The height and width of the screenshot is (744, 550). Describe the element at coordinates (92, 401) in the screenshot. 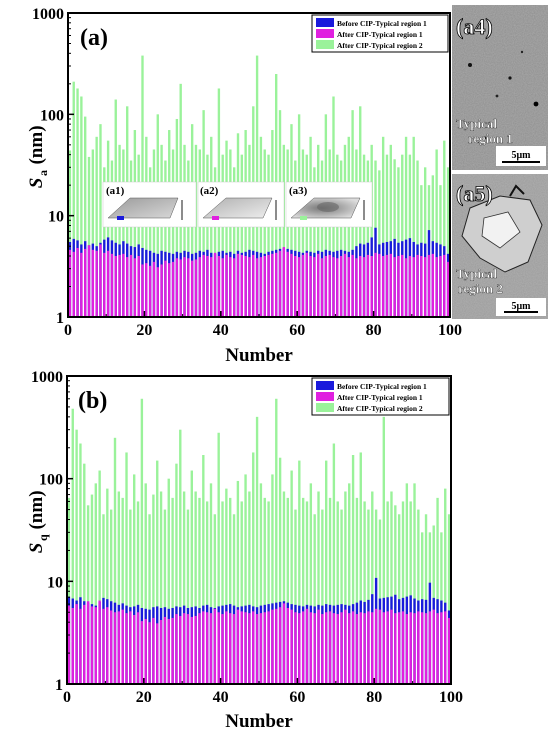

I see `panel-label-b: (b)` at that location.